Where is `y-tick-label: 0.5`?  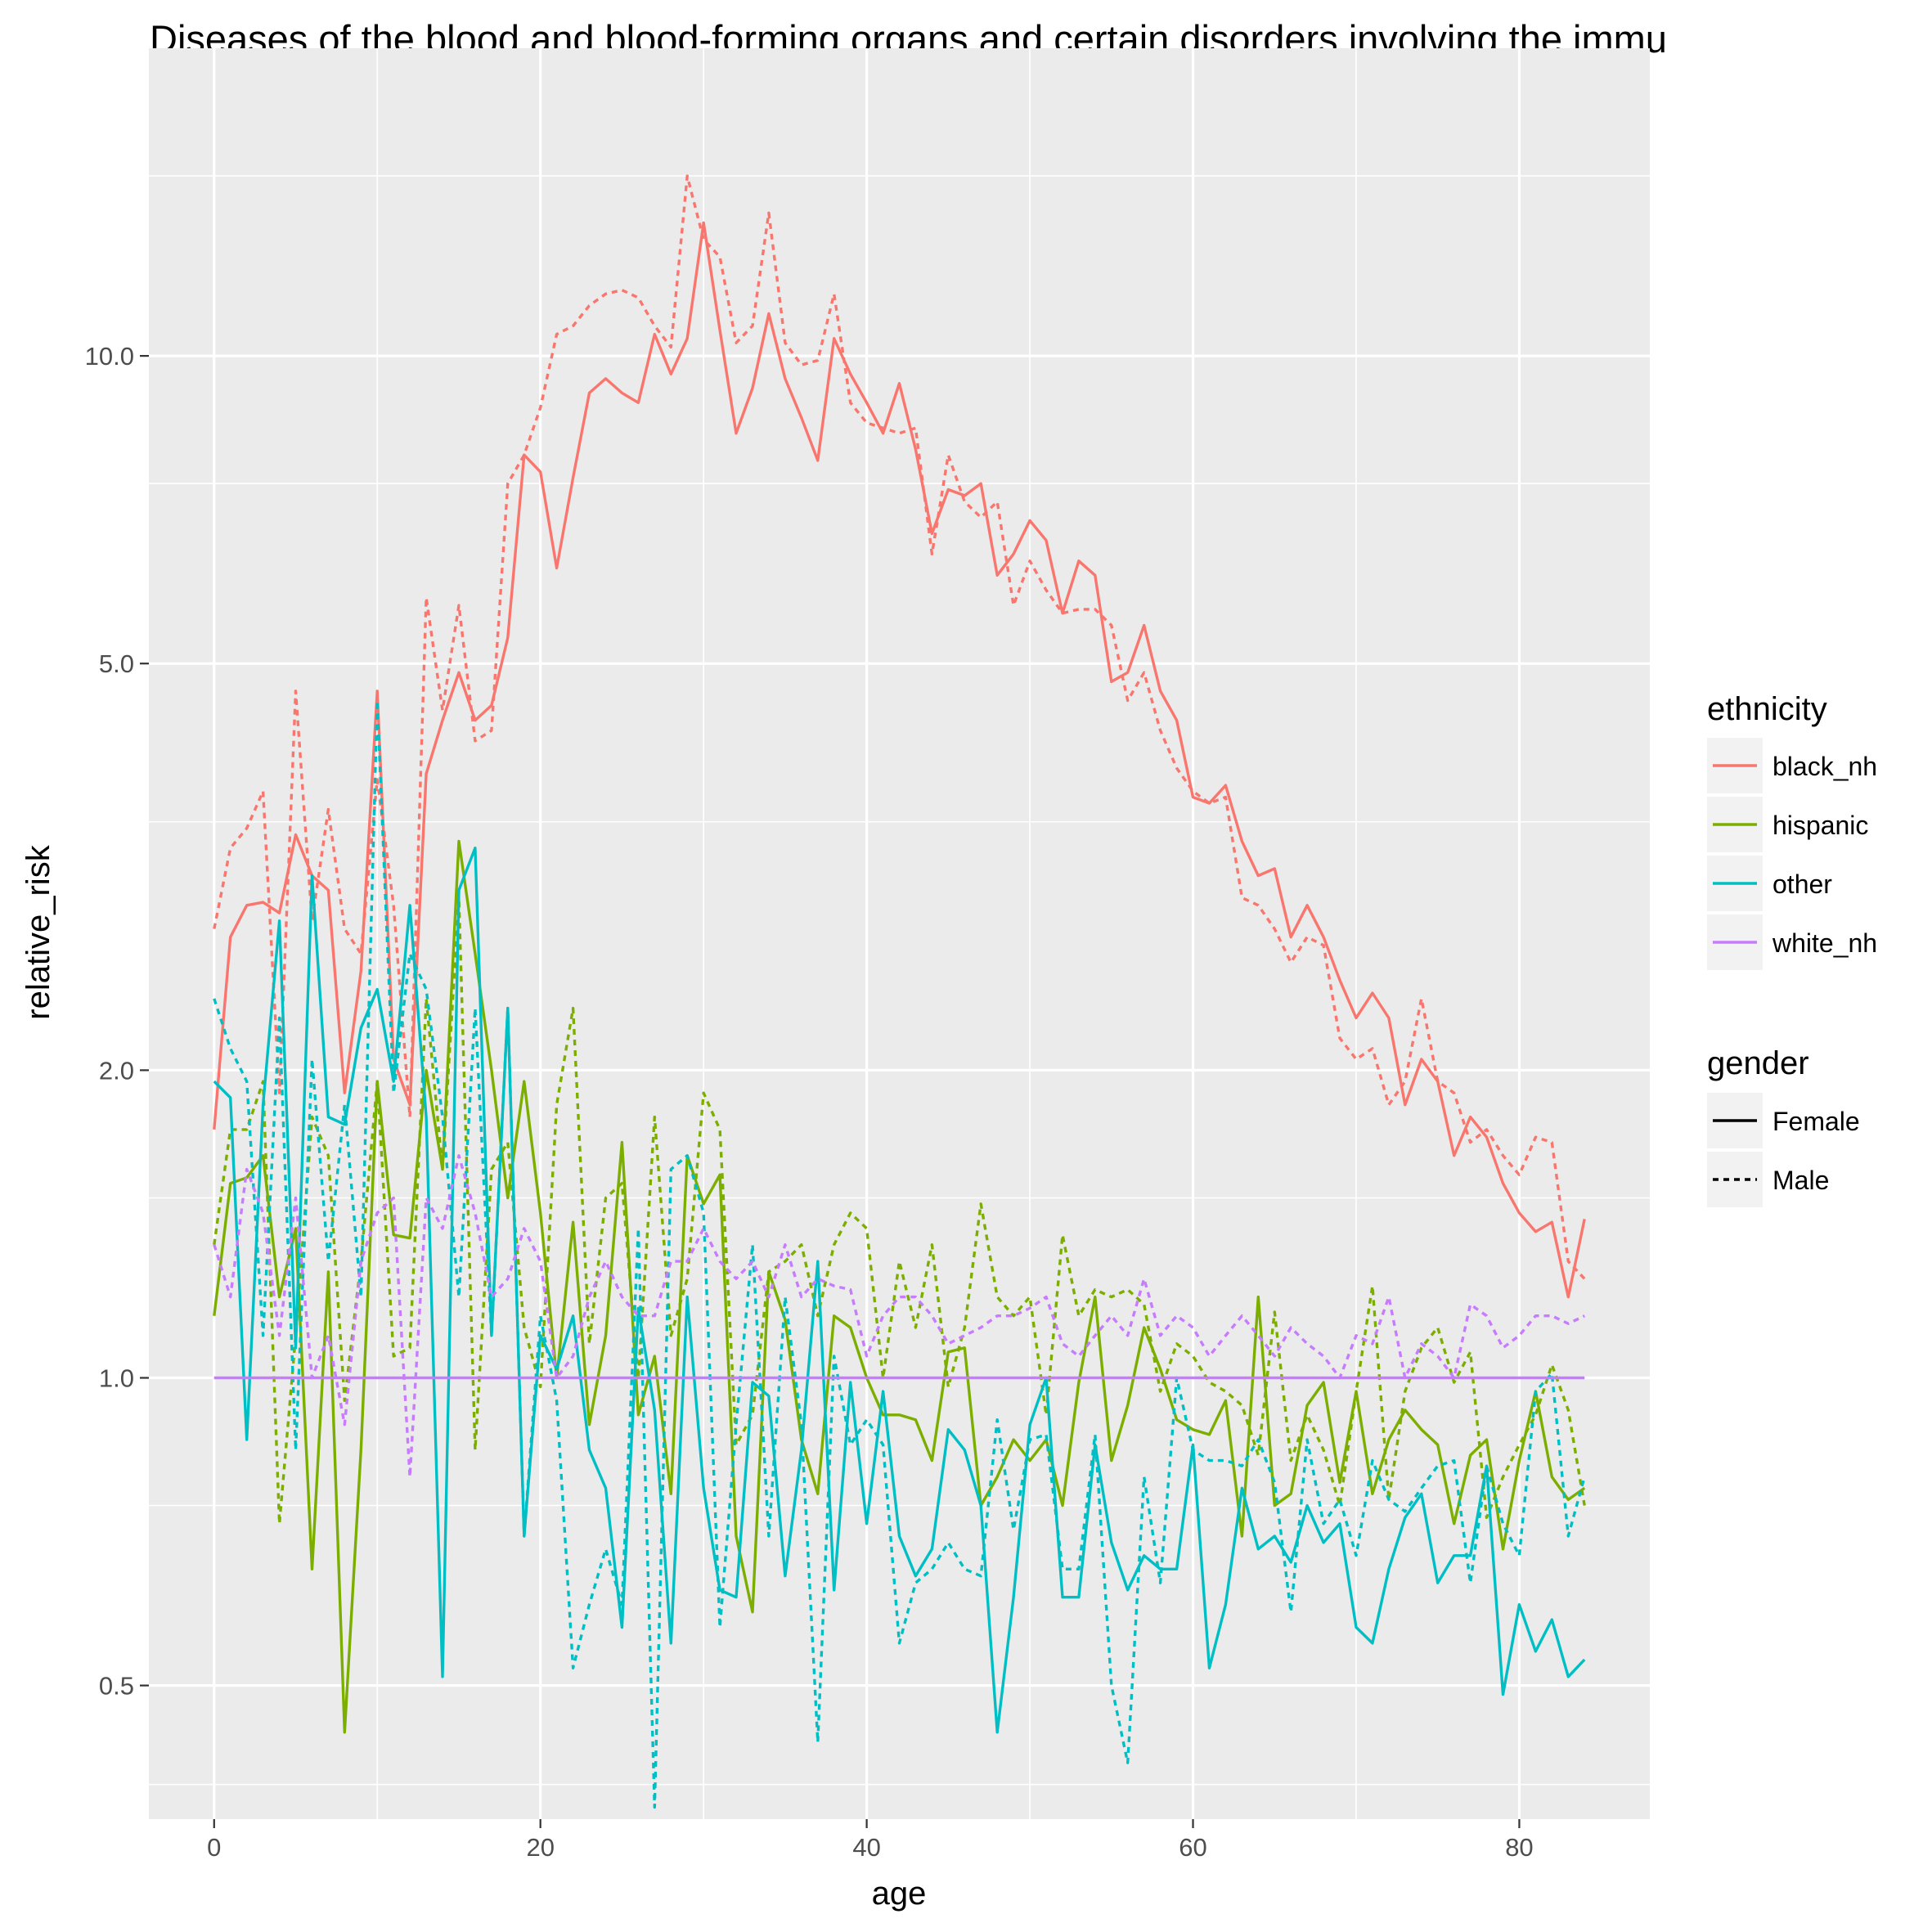 y-tick-label: 0.5 is located at coordinates (116, 1687).